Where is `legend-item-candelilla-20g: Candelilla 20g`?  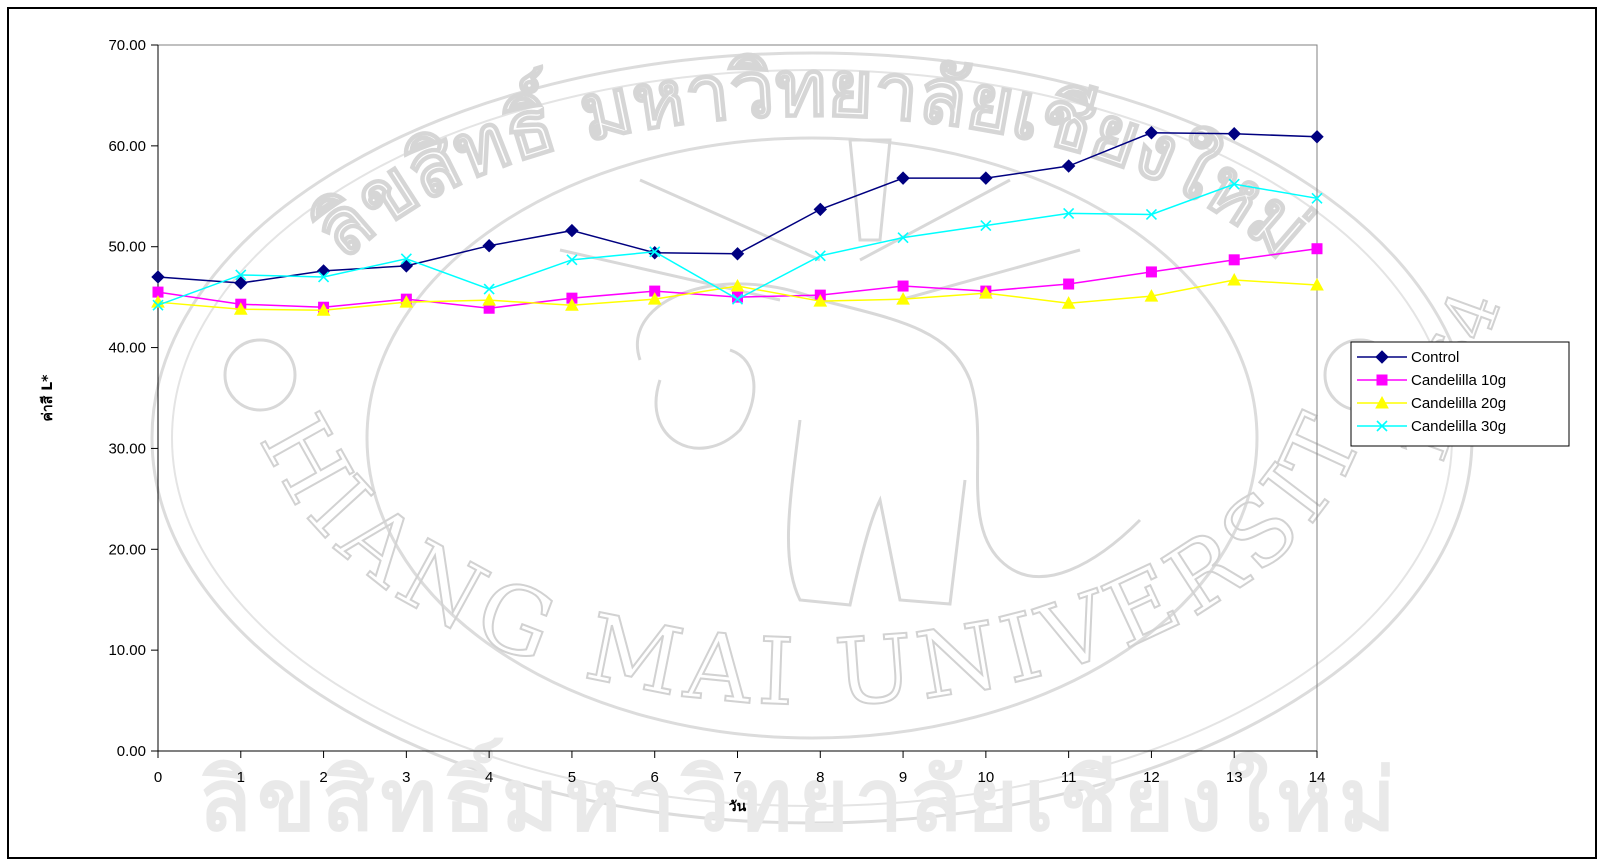 legend-item-candelilla-20g: Candelilla 20g is located at coordinates (1431, 403).